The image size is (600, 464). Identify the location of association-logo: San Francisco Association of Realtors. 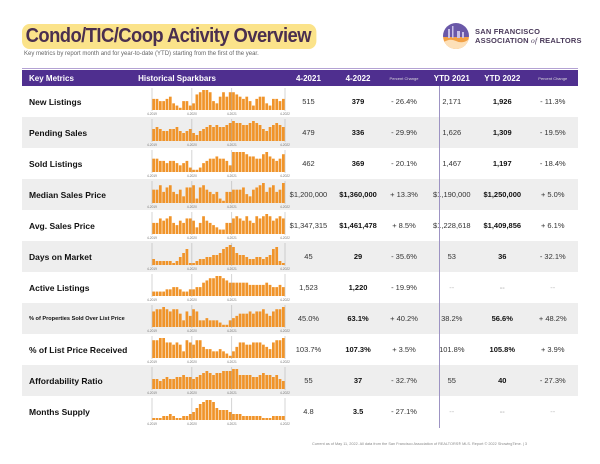
(512, 36).